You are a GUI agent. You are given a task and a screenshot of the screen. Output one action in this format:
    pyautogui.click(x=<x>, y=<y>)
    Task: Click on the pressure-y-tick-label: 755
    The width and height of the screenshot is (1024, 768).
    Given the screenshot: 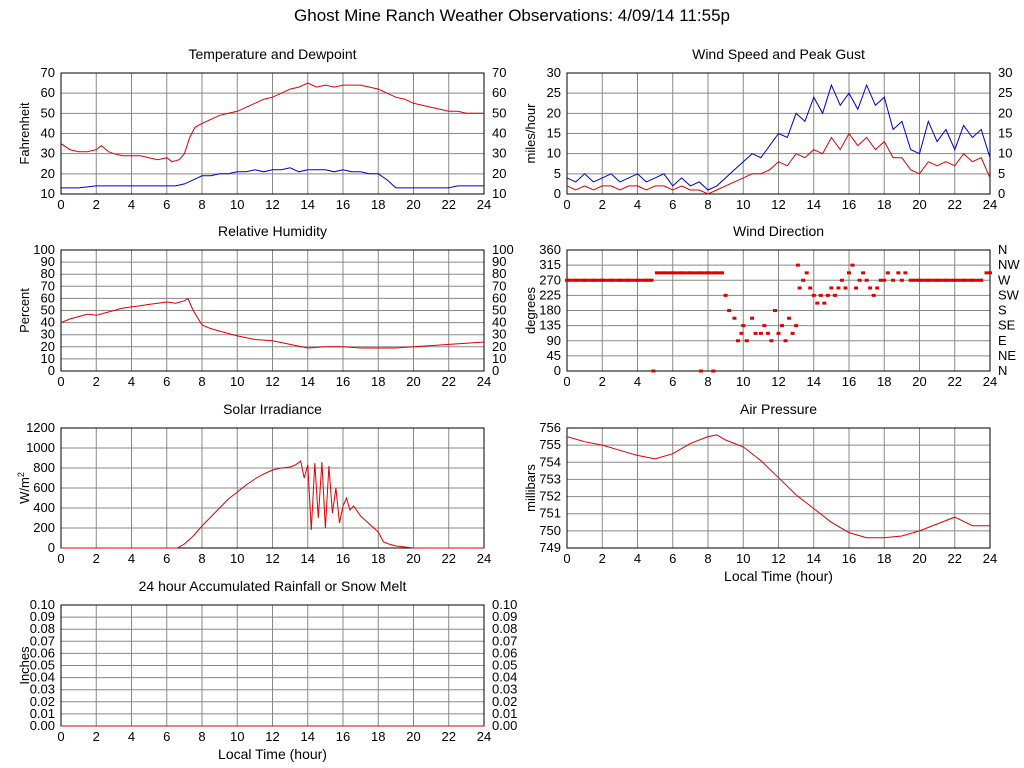 What is the action you would take?
    pyautogui.click(x=550, y=444)
    